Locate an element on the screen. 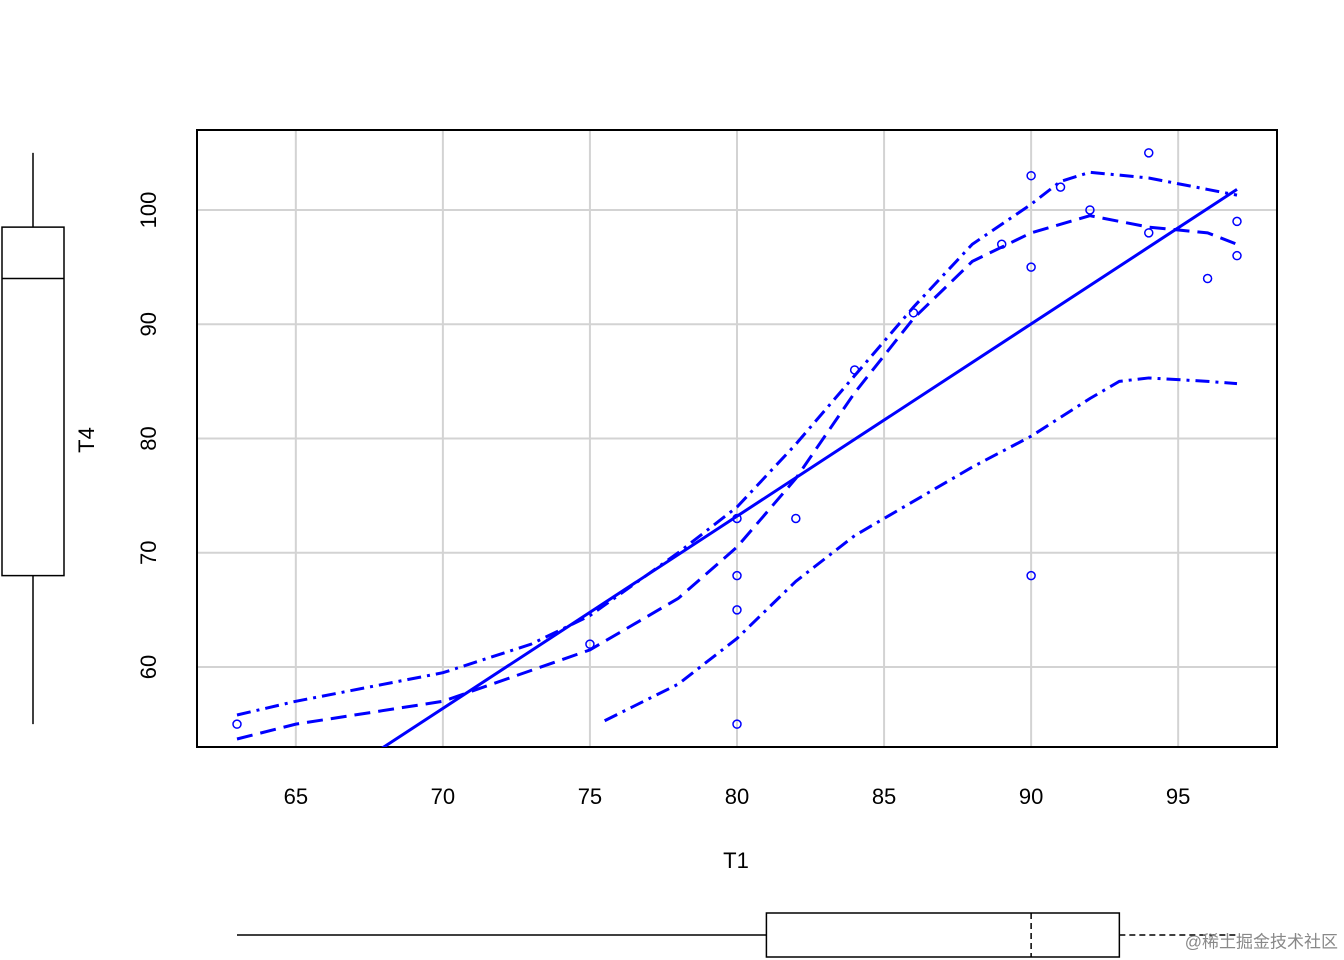 The image size is (1344, 960). y-axis-label: T4 is located at coordinates (86, 440).